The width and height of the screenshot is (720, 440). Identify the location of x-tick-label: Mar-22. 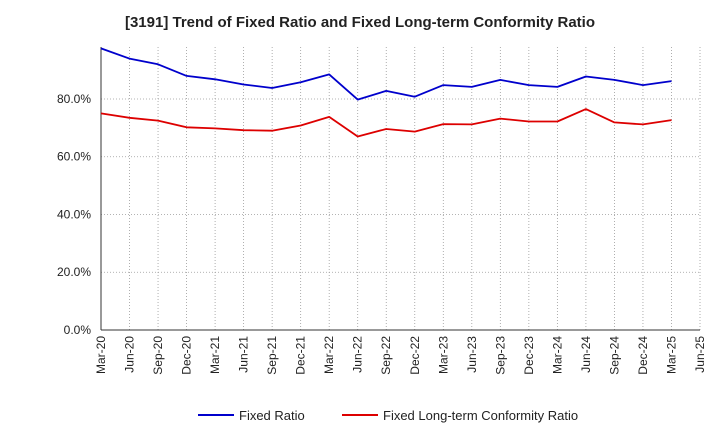
(329, 355).